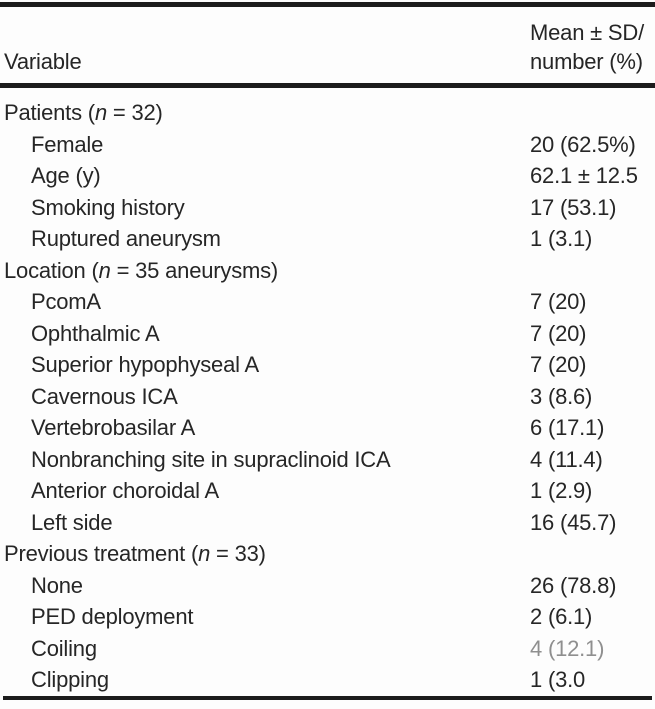 Image resolution: width=655 pixels, height=709 pixels. I want to click on table-row: Age (y) 62.1 ± 12.5, so click(327, 176).